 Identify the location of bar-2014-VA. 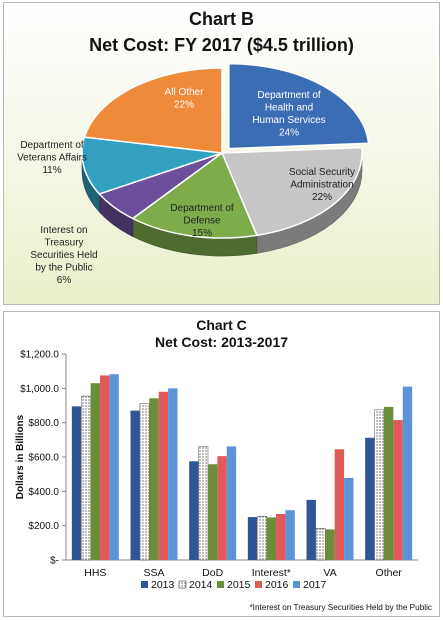
(320, 544).